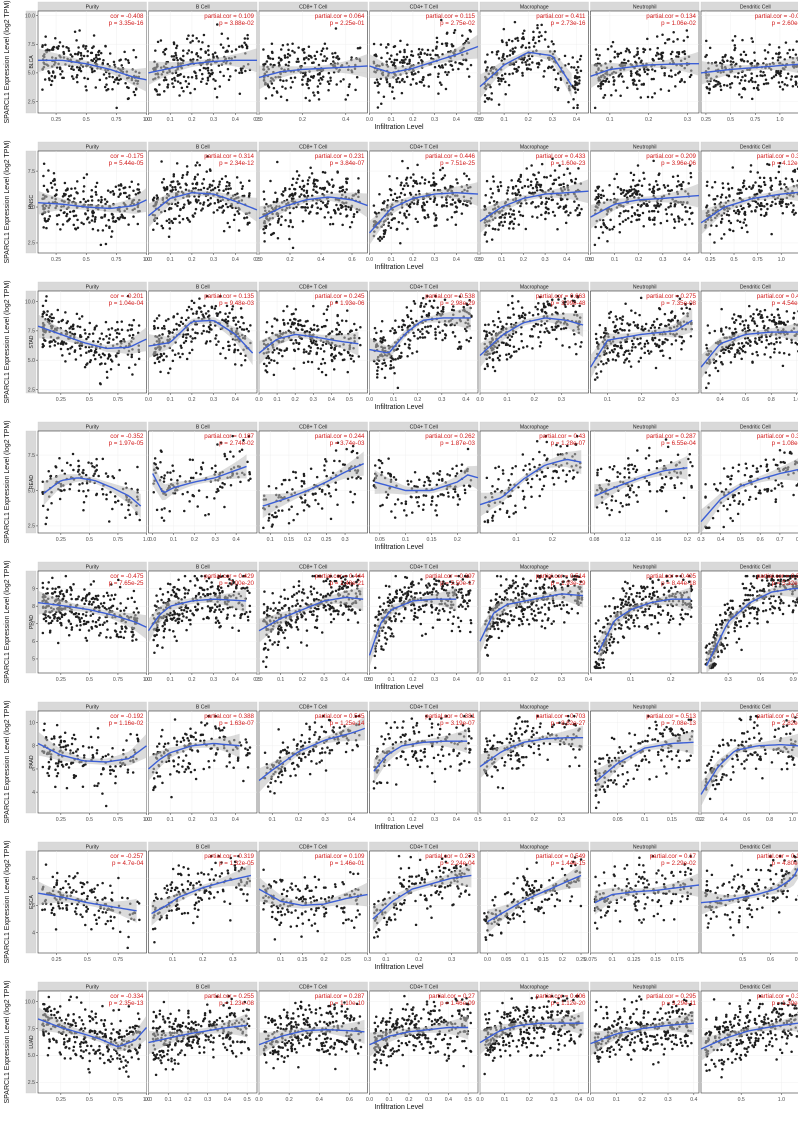 The image size is (798, 1126). I want to click on x-tick-label: 0.5, so click(349, 400).